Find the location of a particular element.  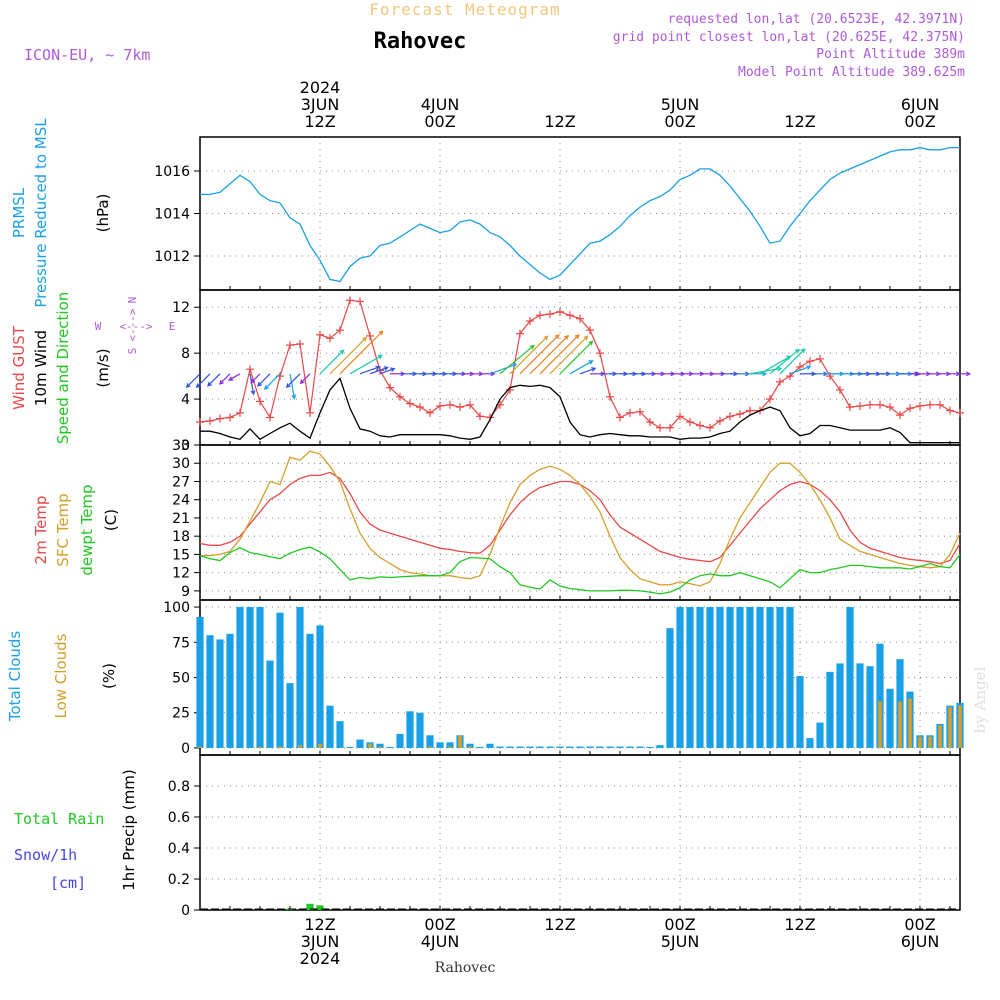

y-tick-label: 100 is located at coordinates (176, 608).